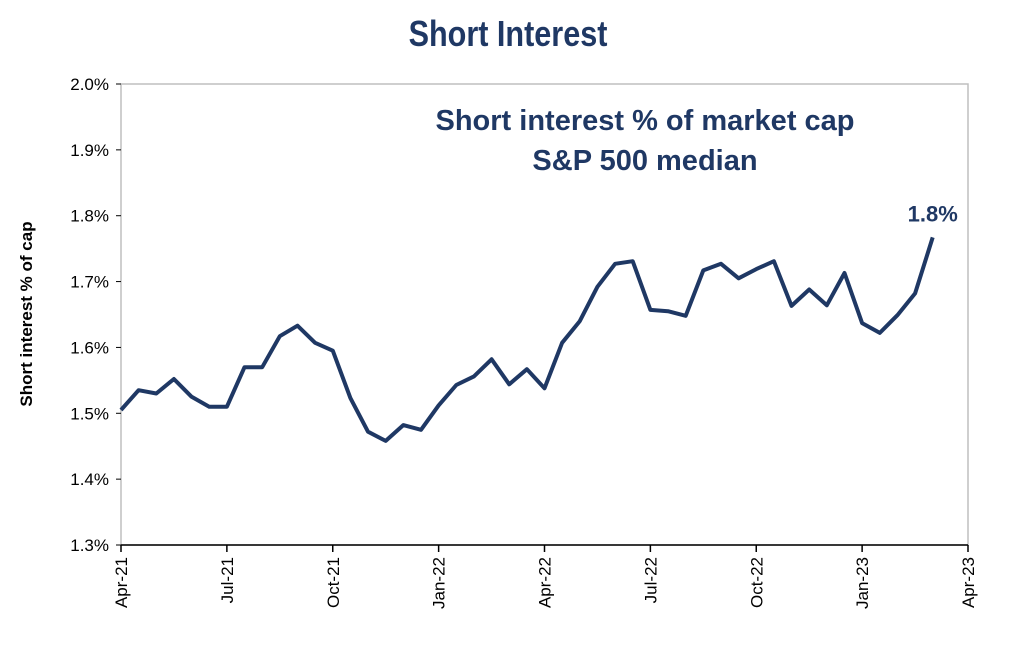  Describe the element at coordinates (439, 583) in the screenshot. I see `x-tick-label: Jan-22` at that location.